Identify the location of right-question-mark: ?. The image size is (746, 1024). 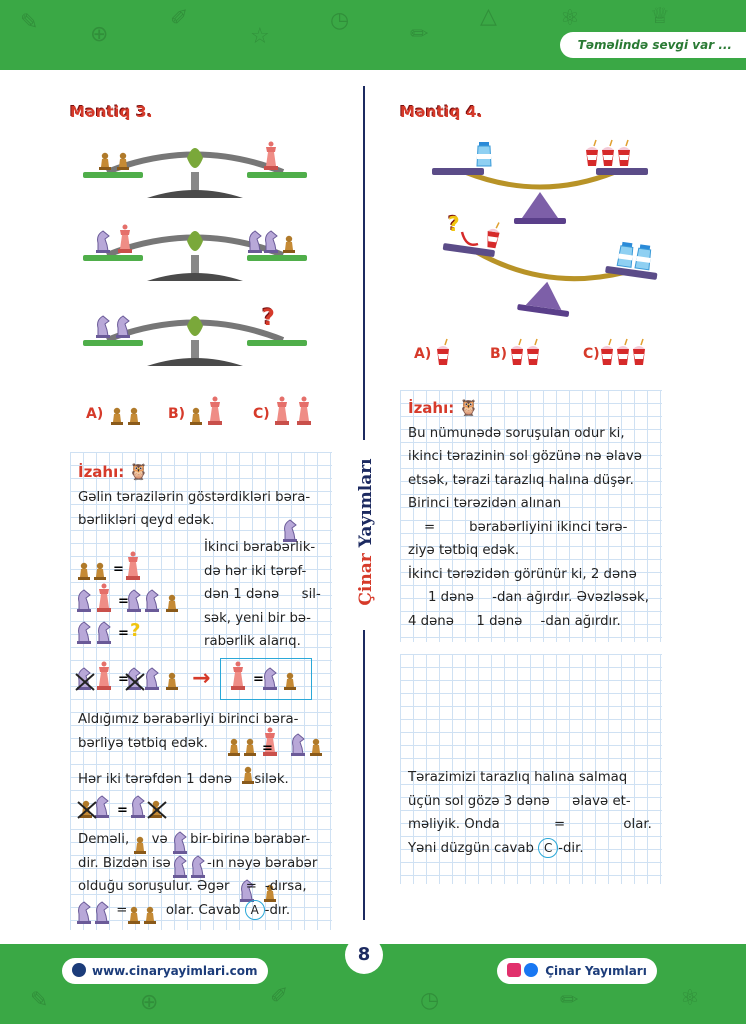
(454, 224).